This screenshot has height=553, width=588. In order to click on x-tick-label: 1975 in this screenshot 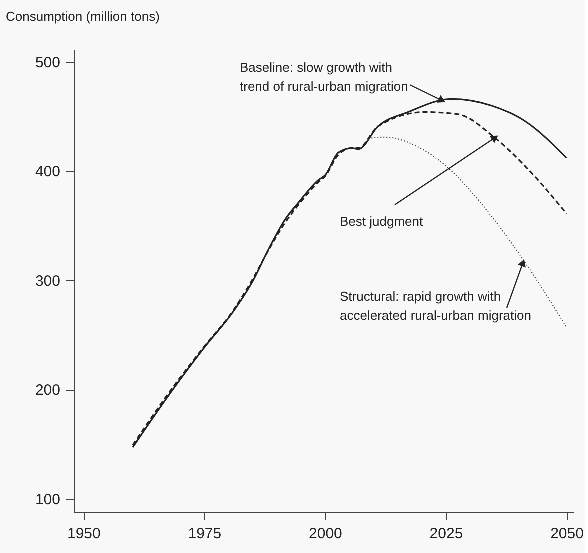, I will do `click(205, 534)`.